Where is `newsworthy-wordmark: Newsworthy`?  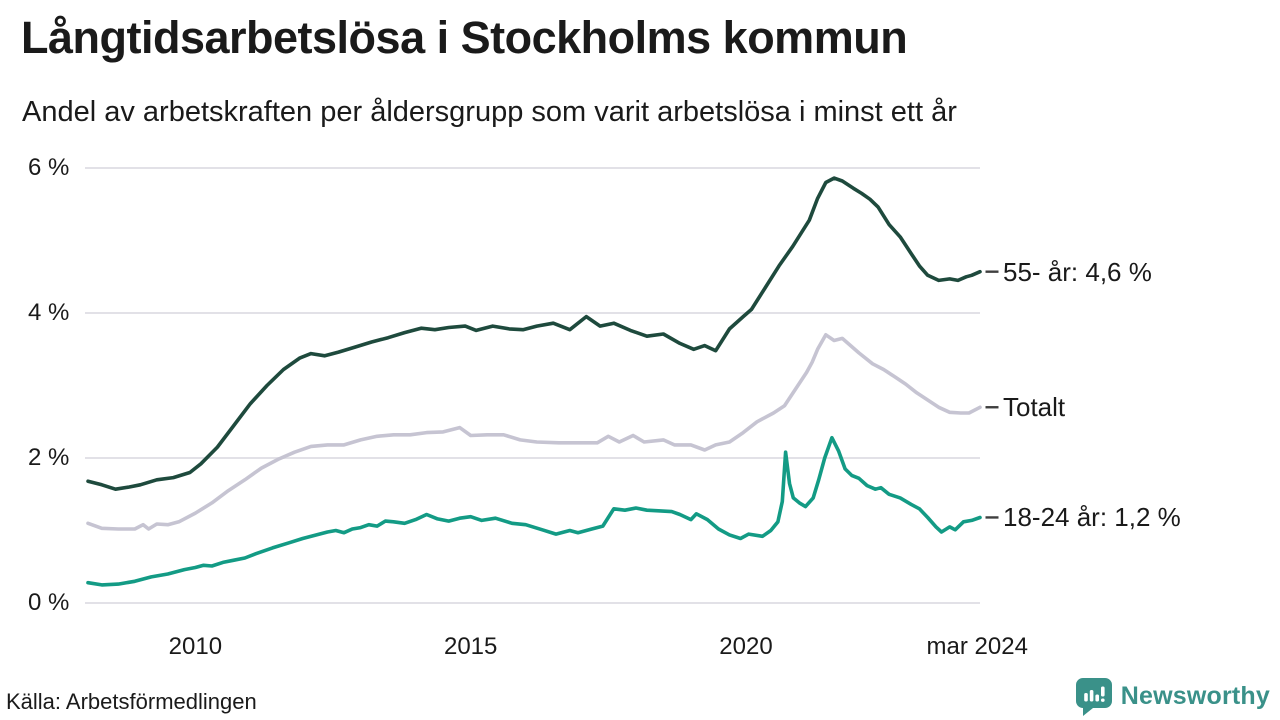
newsworthy-wordmark: Newsworthy is located at coordinates (1195, 696).